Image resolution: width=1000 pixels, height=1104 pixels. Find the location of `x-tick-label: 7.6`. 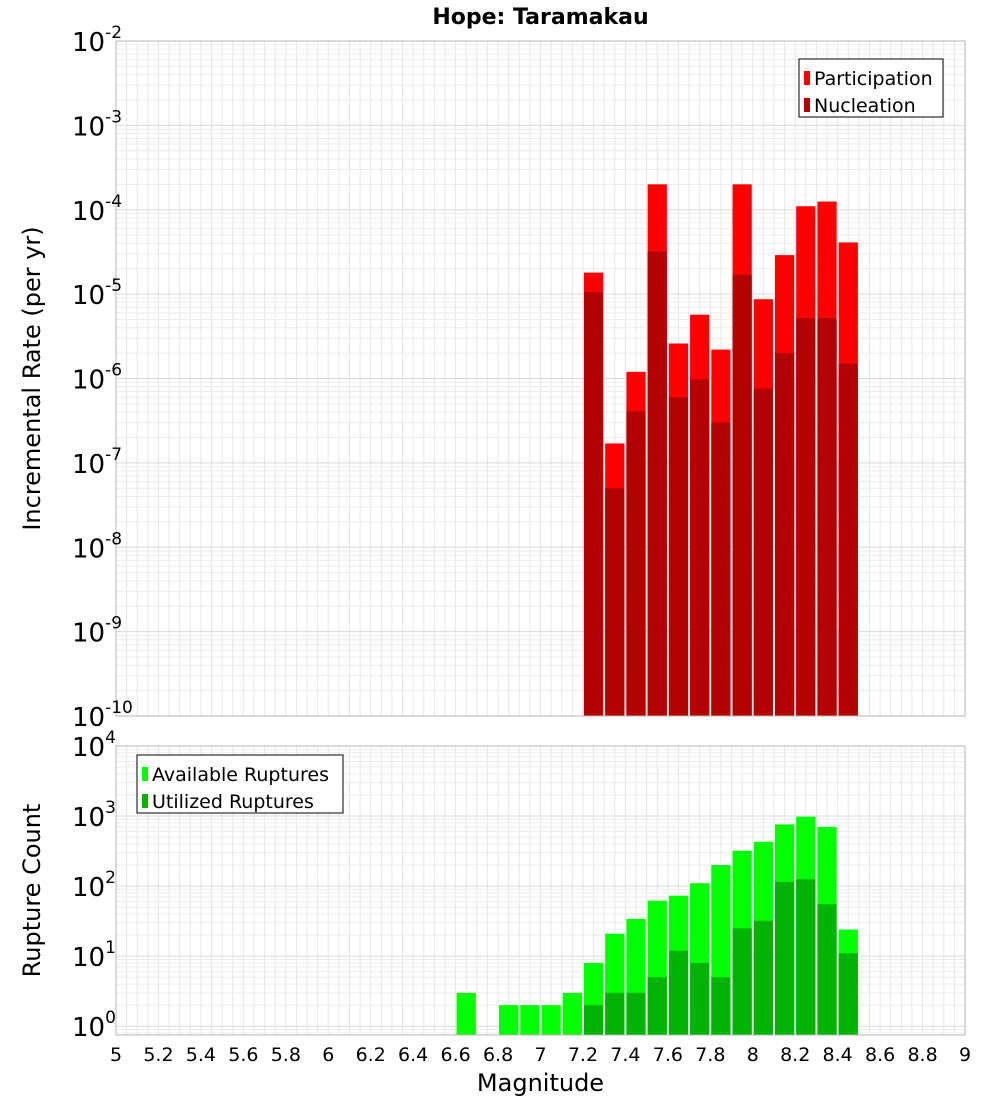

x-tick-label: 7.6 is located at coordinates (668, 1055).